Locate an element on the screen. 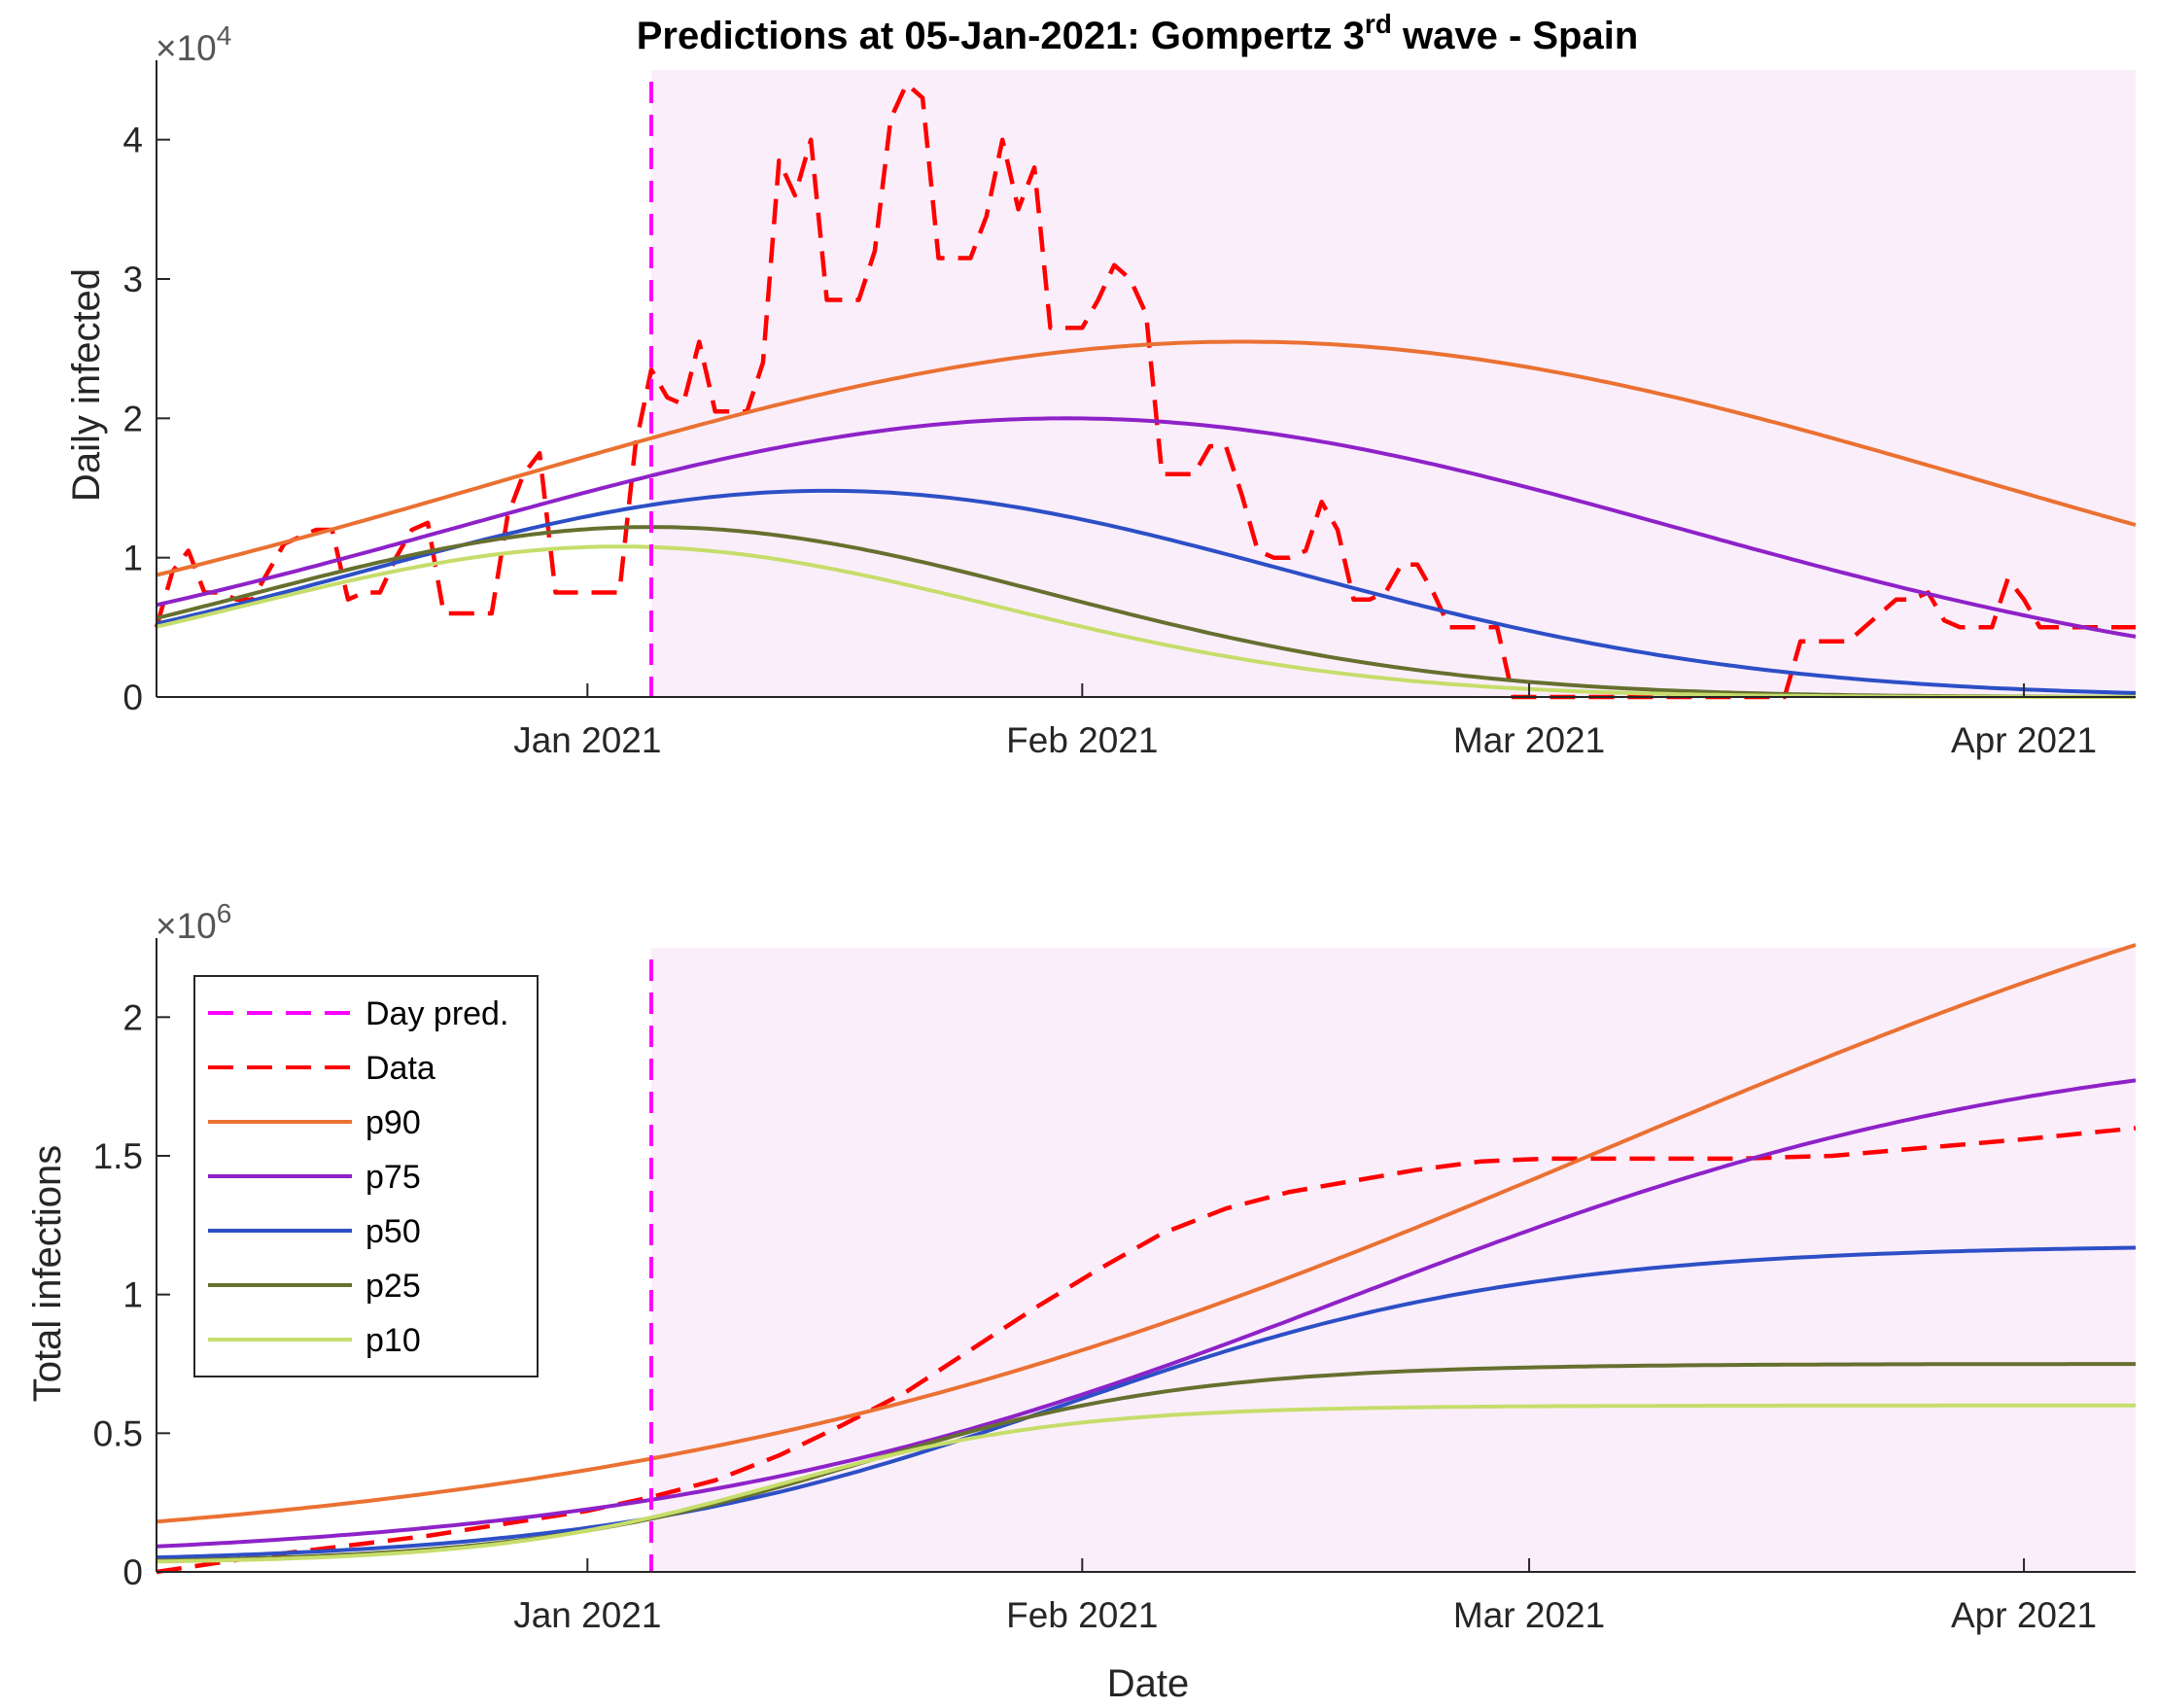  legend: Day pred. Data p90 p75 p50 p25 p10 is located at coordinates (366, 1176).